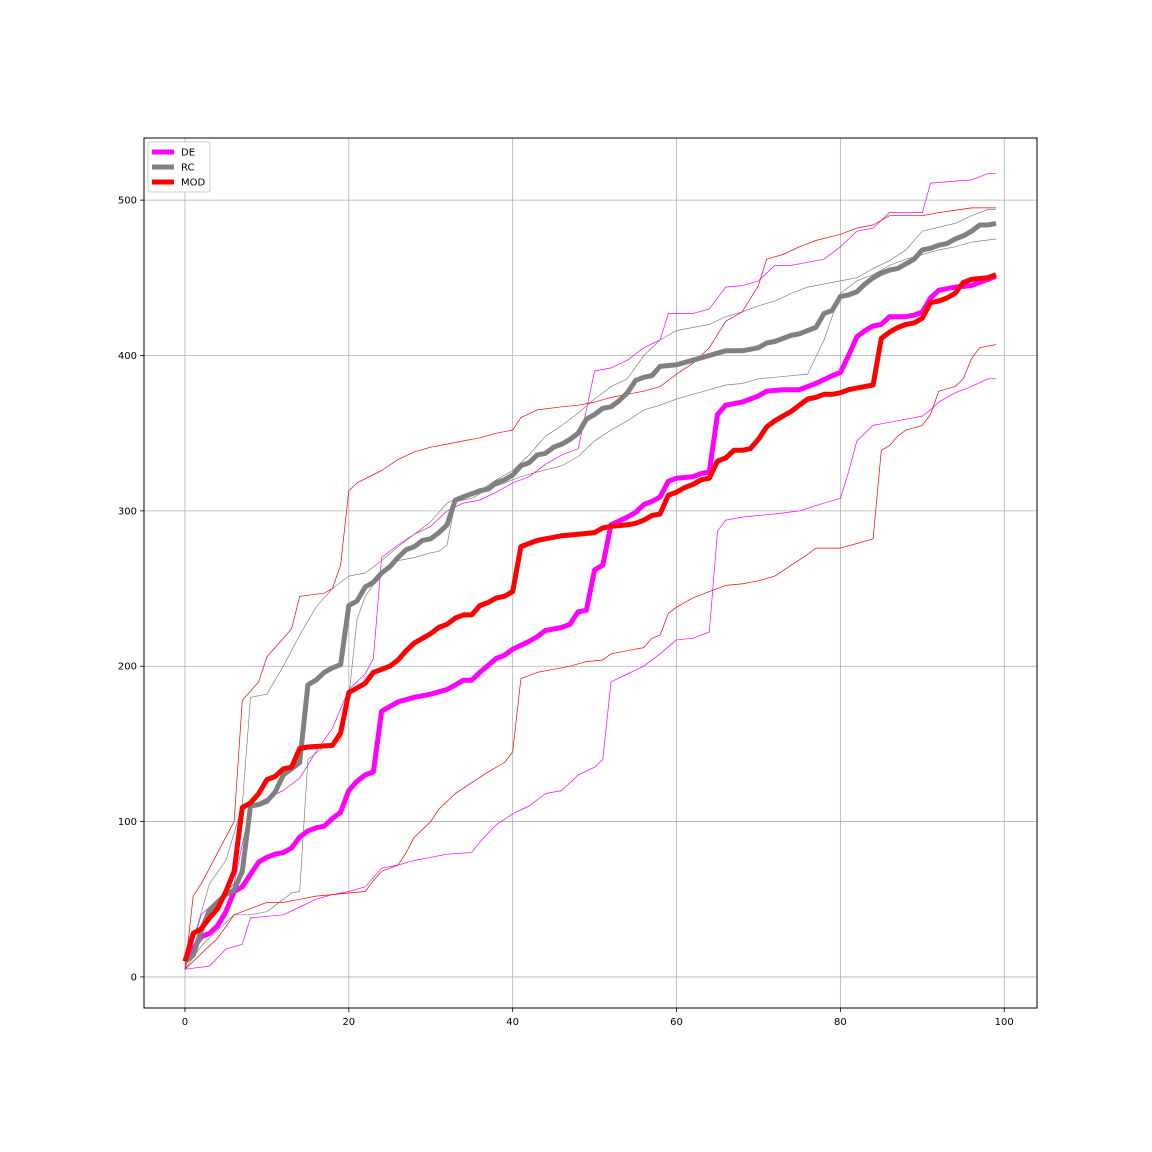 The width and height of the screenshot is (1152, 1152). I want to click on x-tick-label: 40, so click(512, 1022).